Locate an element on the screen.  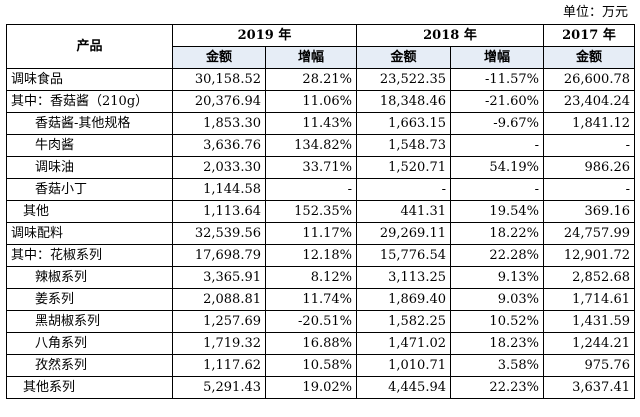
header-year-2018: 2018 年 is located at coordinates (450, 35).